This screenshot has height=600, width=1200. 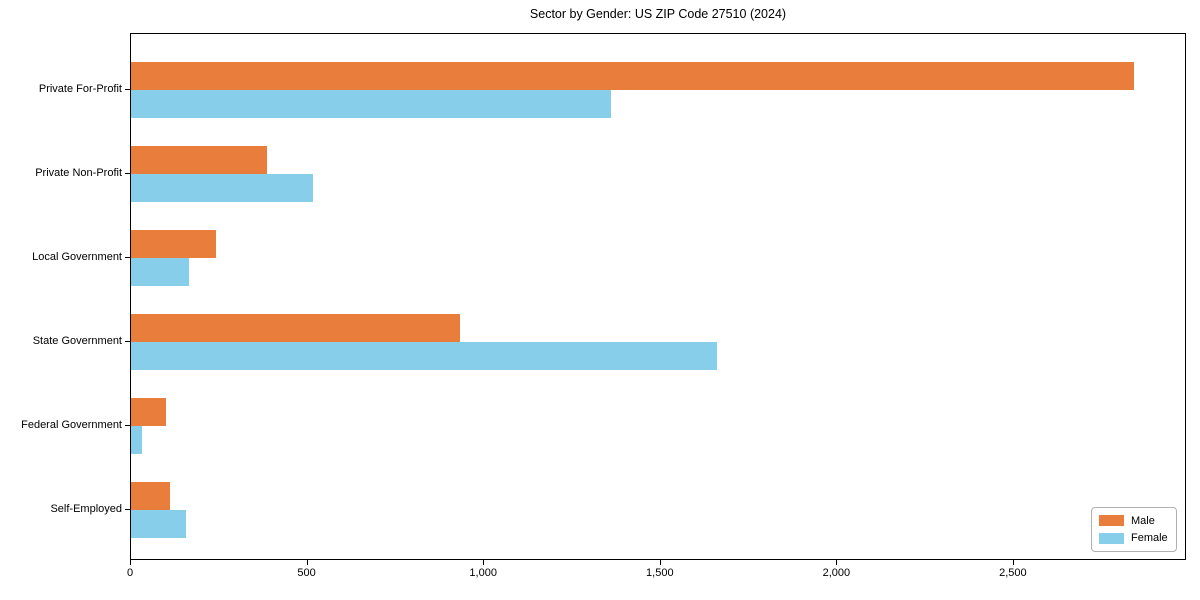 I want to click on x-tick-label-0: 0, so click(x=130, y=573).